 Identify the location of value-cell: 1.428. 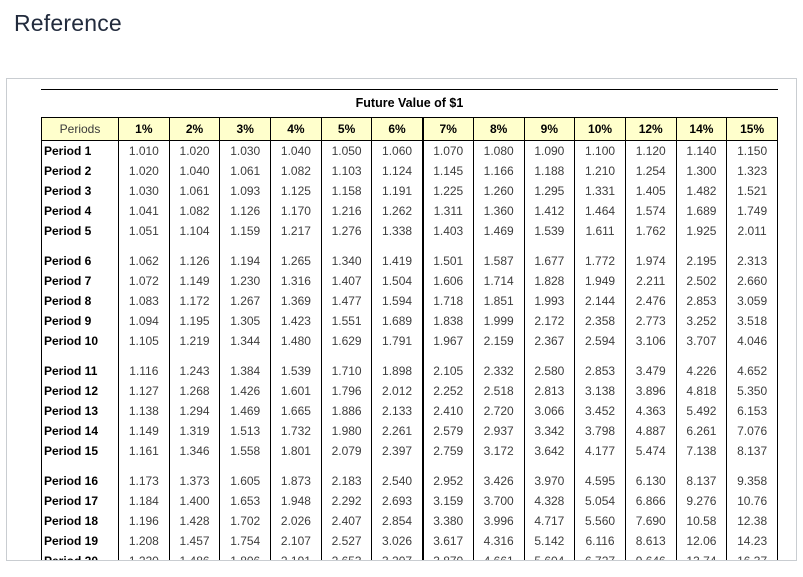
(194, 521).